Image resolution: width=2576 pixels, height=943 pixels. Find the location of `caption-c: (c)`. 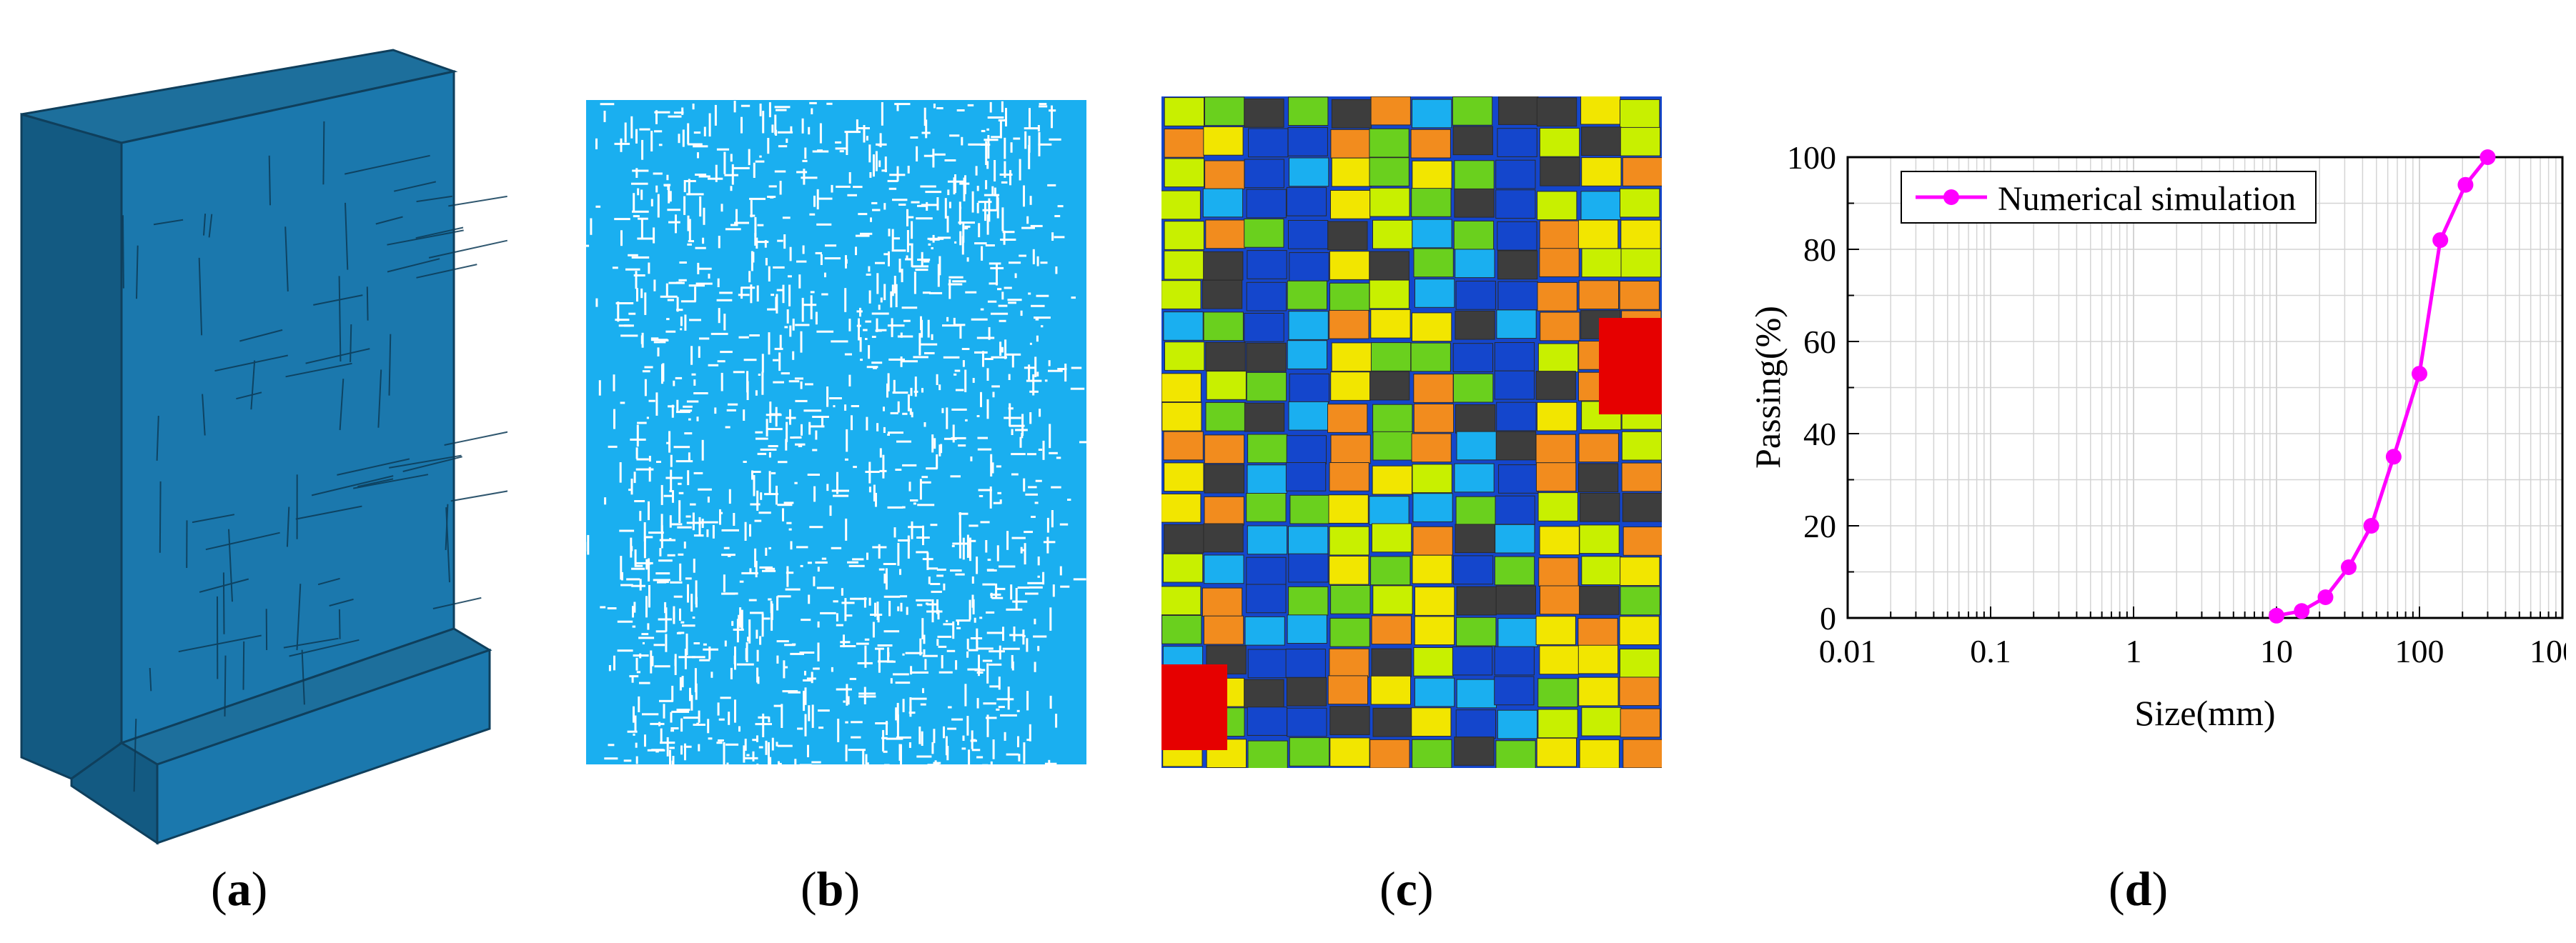

caption-c: (c) is located at coordinates (1407, 889).